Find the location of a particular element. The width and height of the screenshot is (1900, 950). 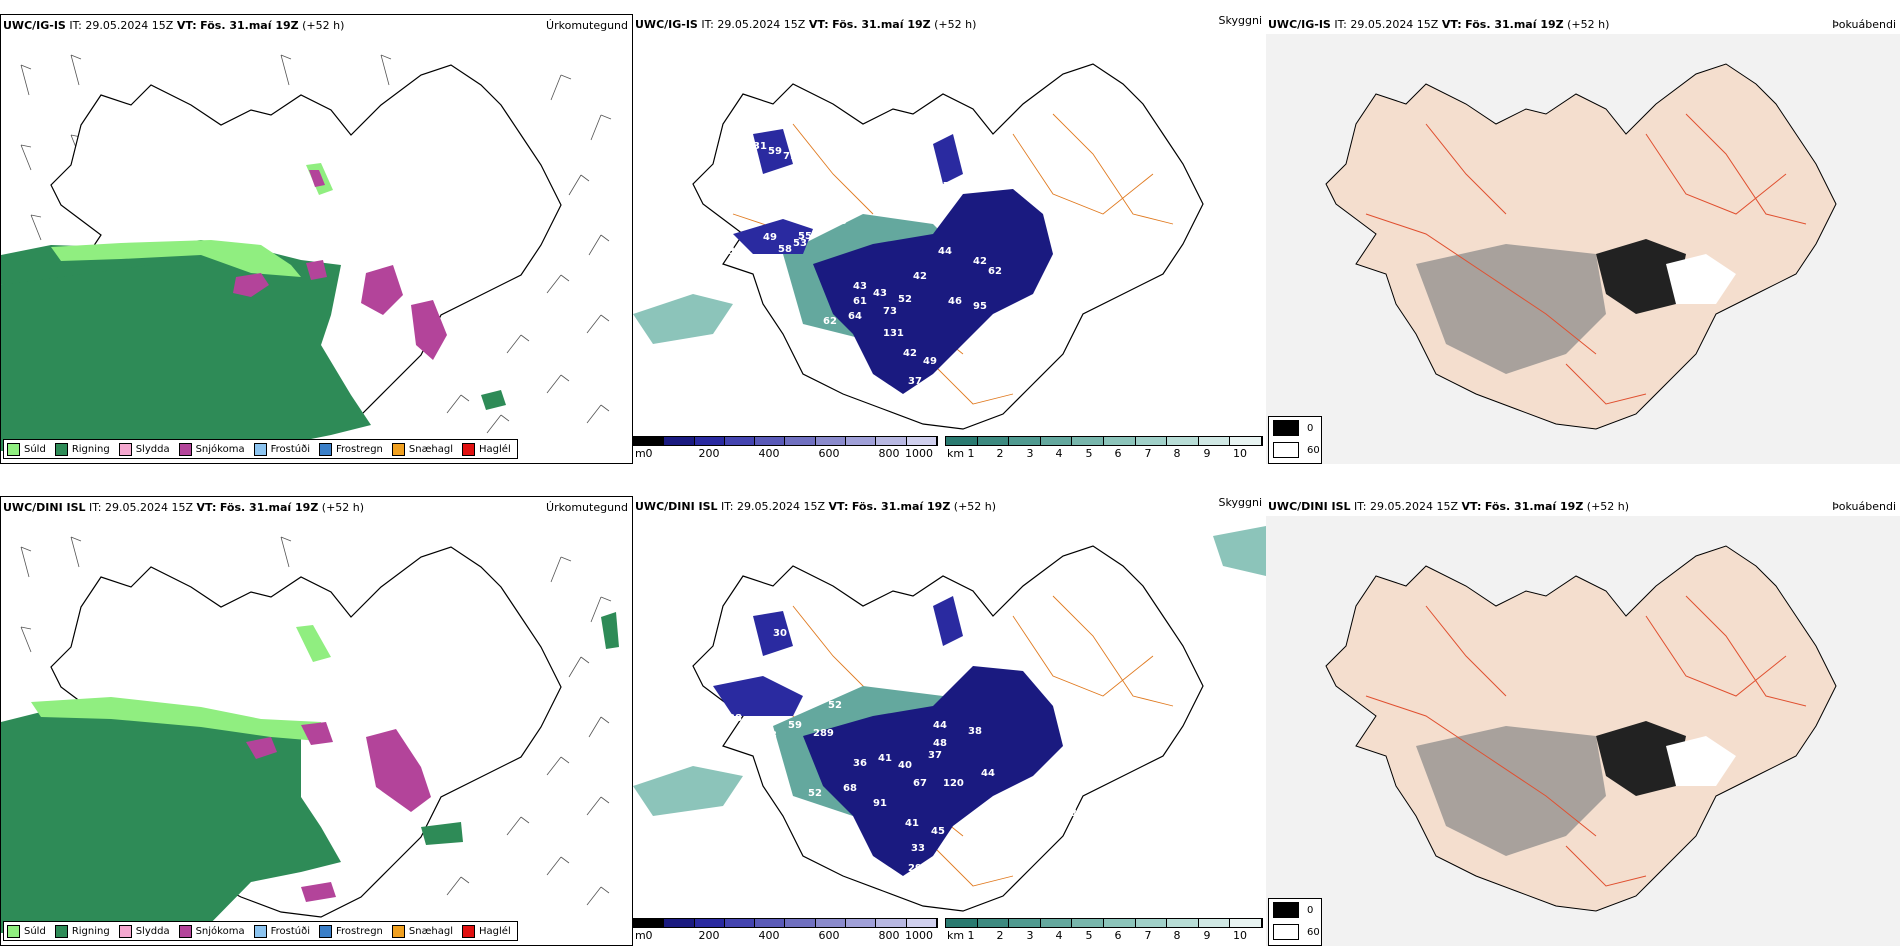

svg-text: 63 is located at coordinates (1070, 813).